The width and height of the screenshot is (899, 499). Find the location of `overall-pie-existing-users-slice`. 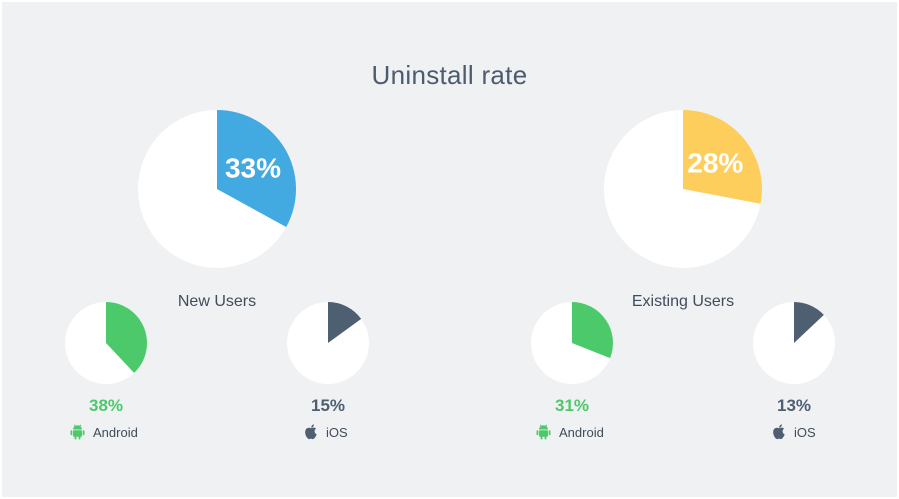

overall-pie-existing-users-slice is located at coordinates (722, 157).